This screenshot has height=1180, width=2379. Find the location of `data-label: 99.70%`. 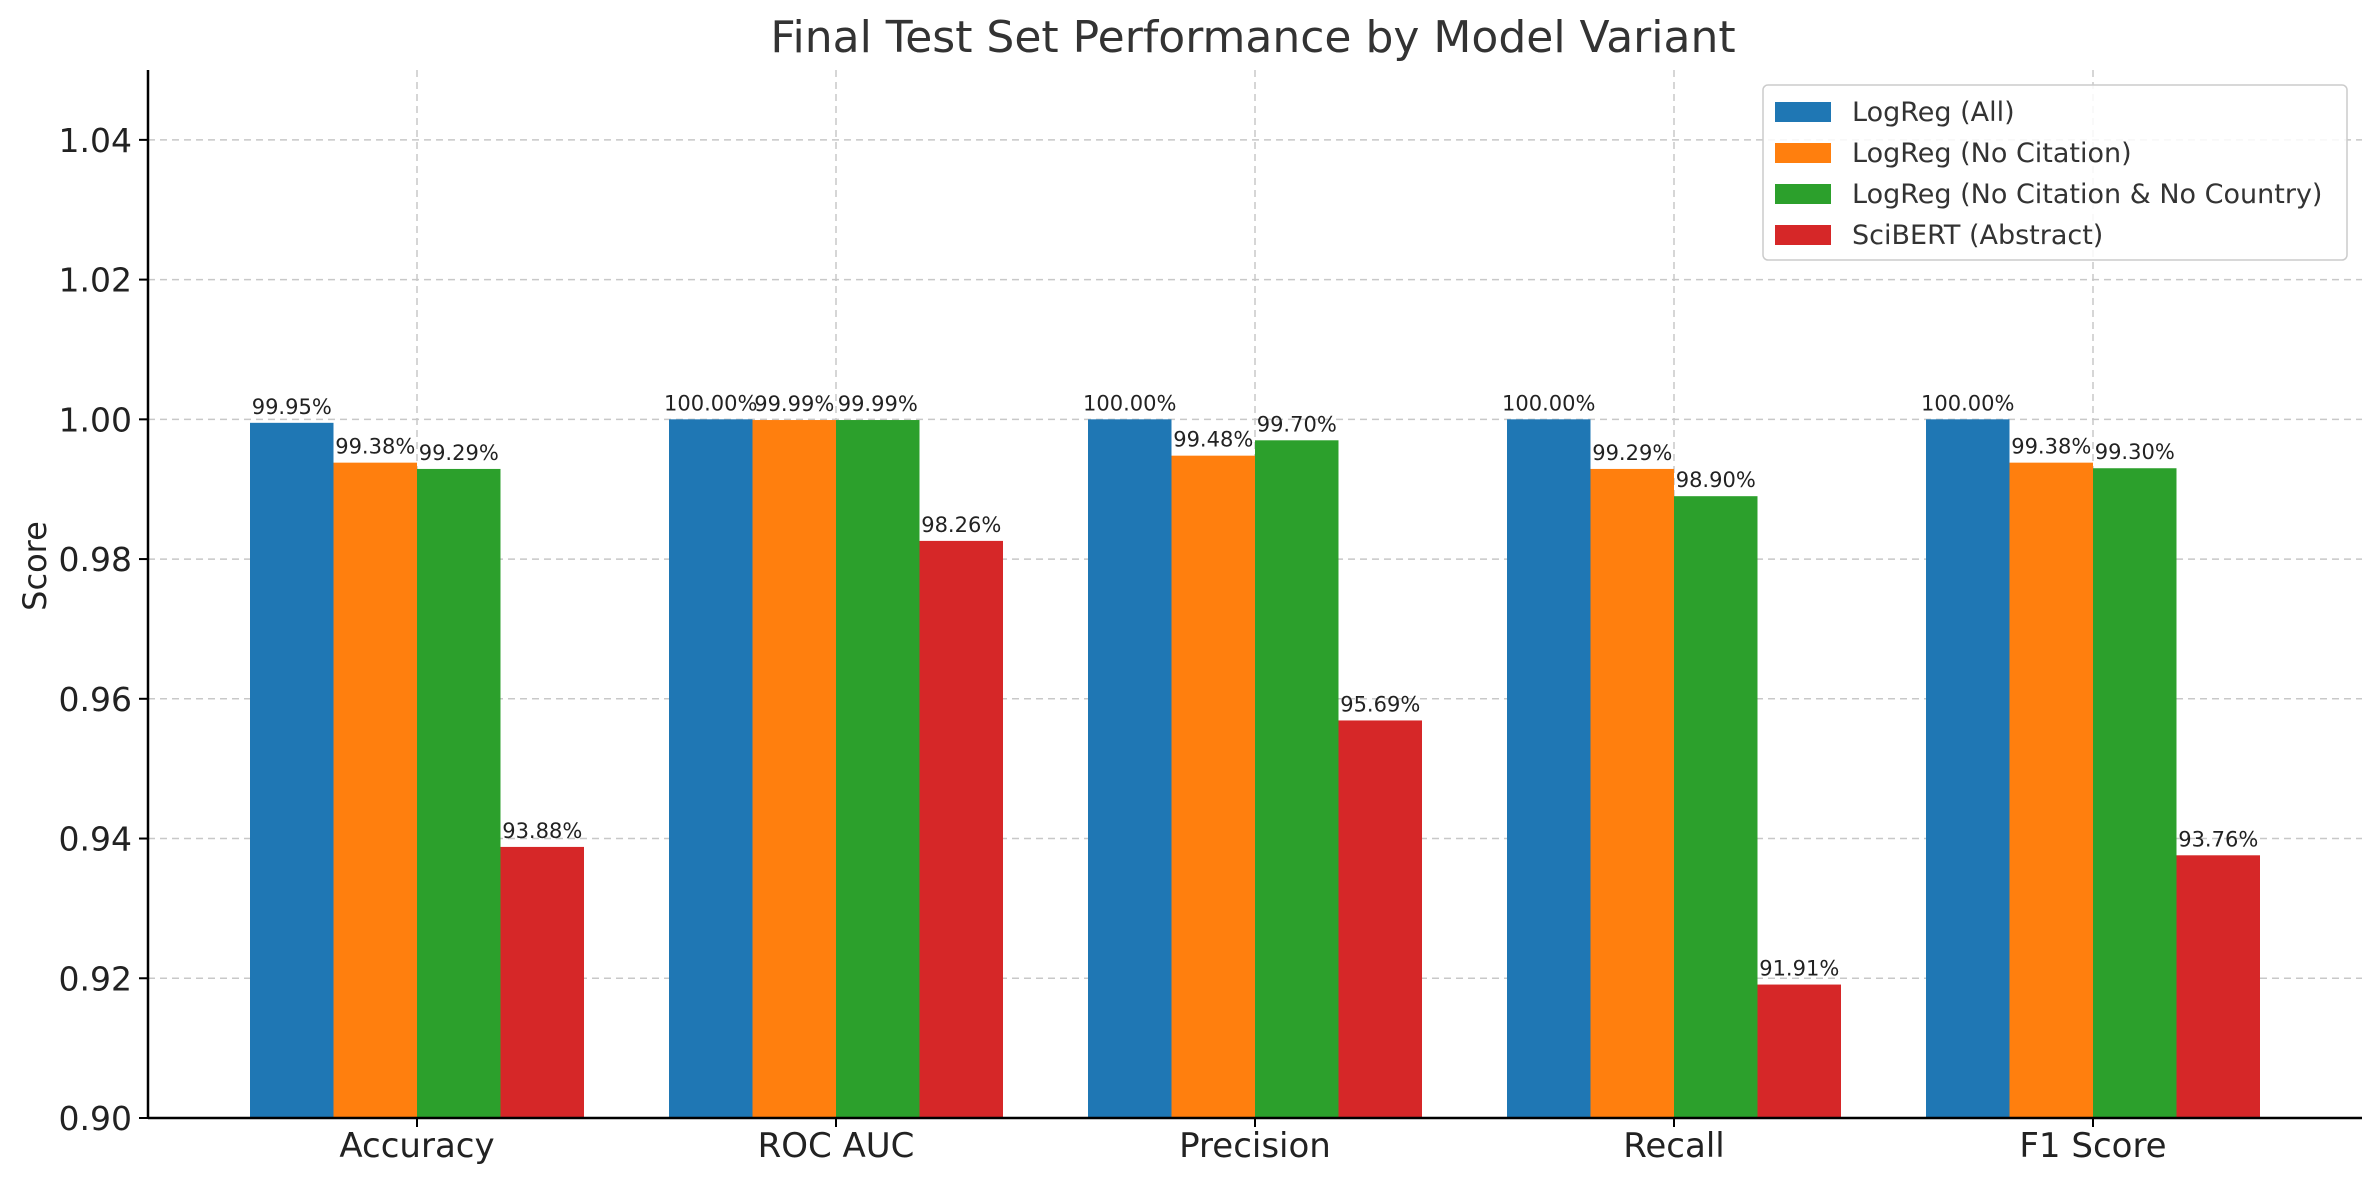

data-label: 99.70% is located at coordinates (1297, 424).